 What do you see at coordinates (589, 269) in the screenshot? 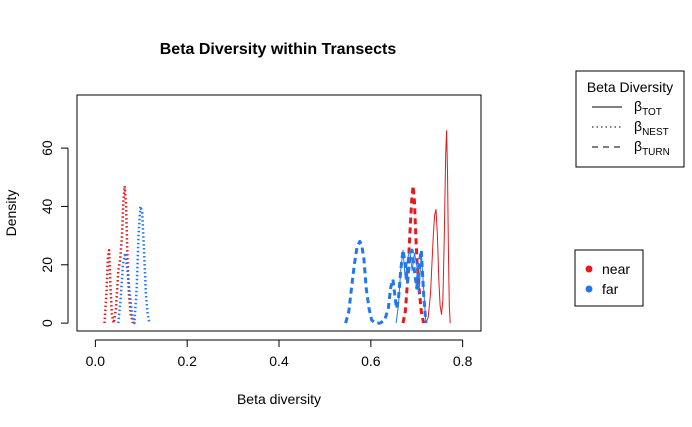
I see `legend-dot-near` at bounding box center [589, 269].